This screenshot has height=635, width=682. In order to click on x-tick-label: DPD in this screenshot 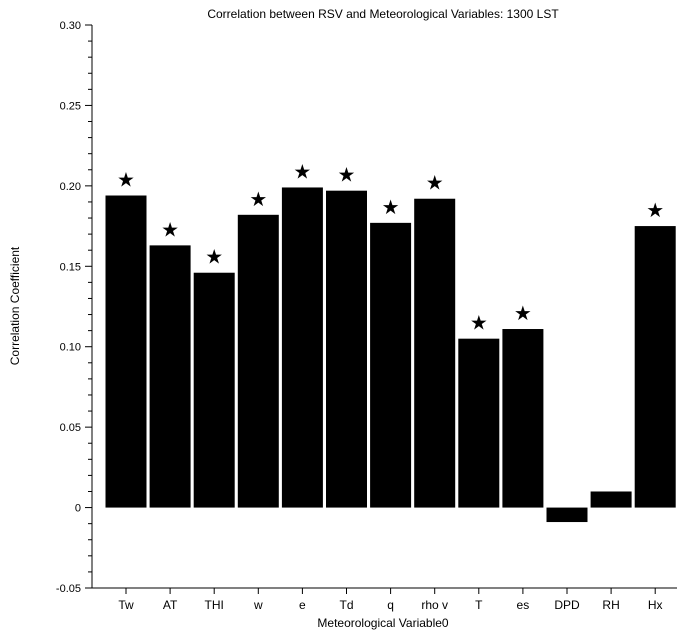, I will do `click(567, 605)`.